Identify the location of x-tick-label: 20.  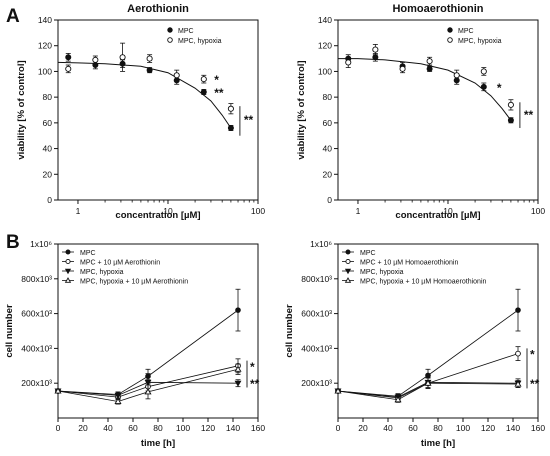
(83, 428).